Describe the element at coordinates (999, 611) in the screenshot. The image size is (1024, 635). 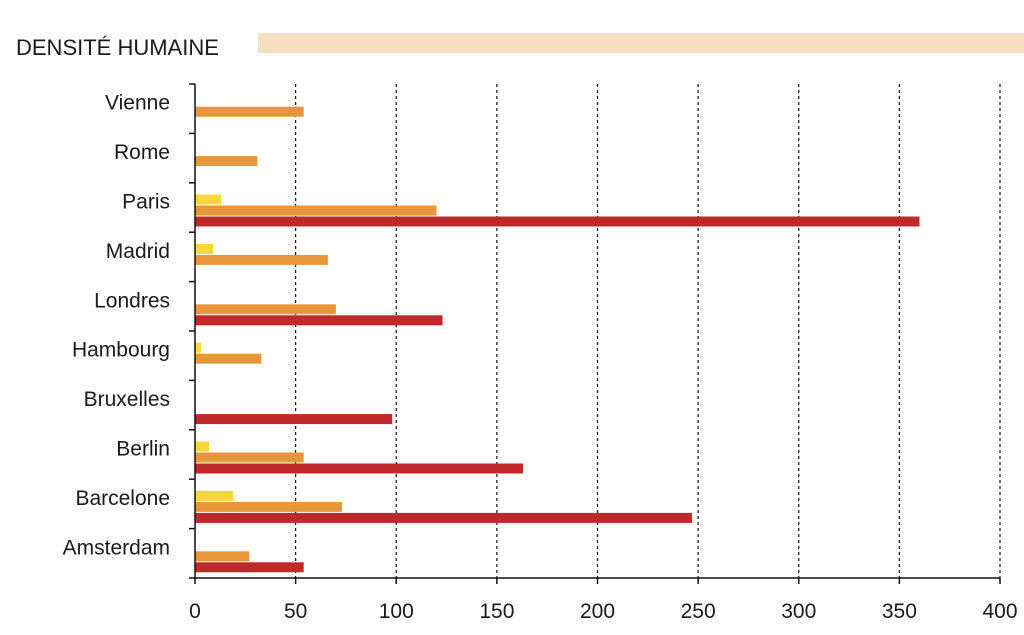
I see `x-tick-label: 400` at that location.